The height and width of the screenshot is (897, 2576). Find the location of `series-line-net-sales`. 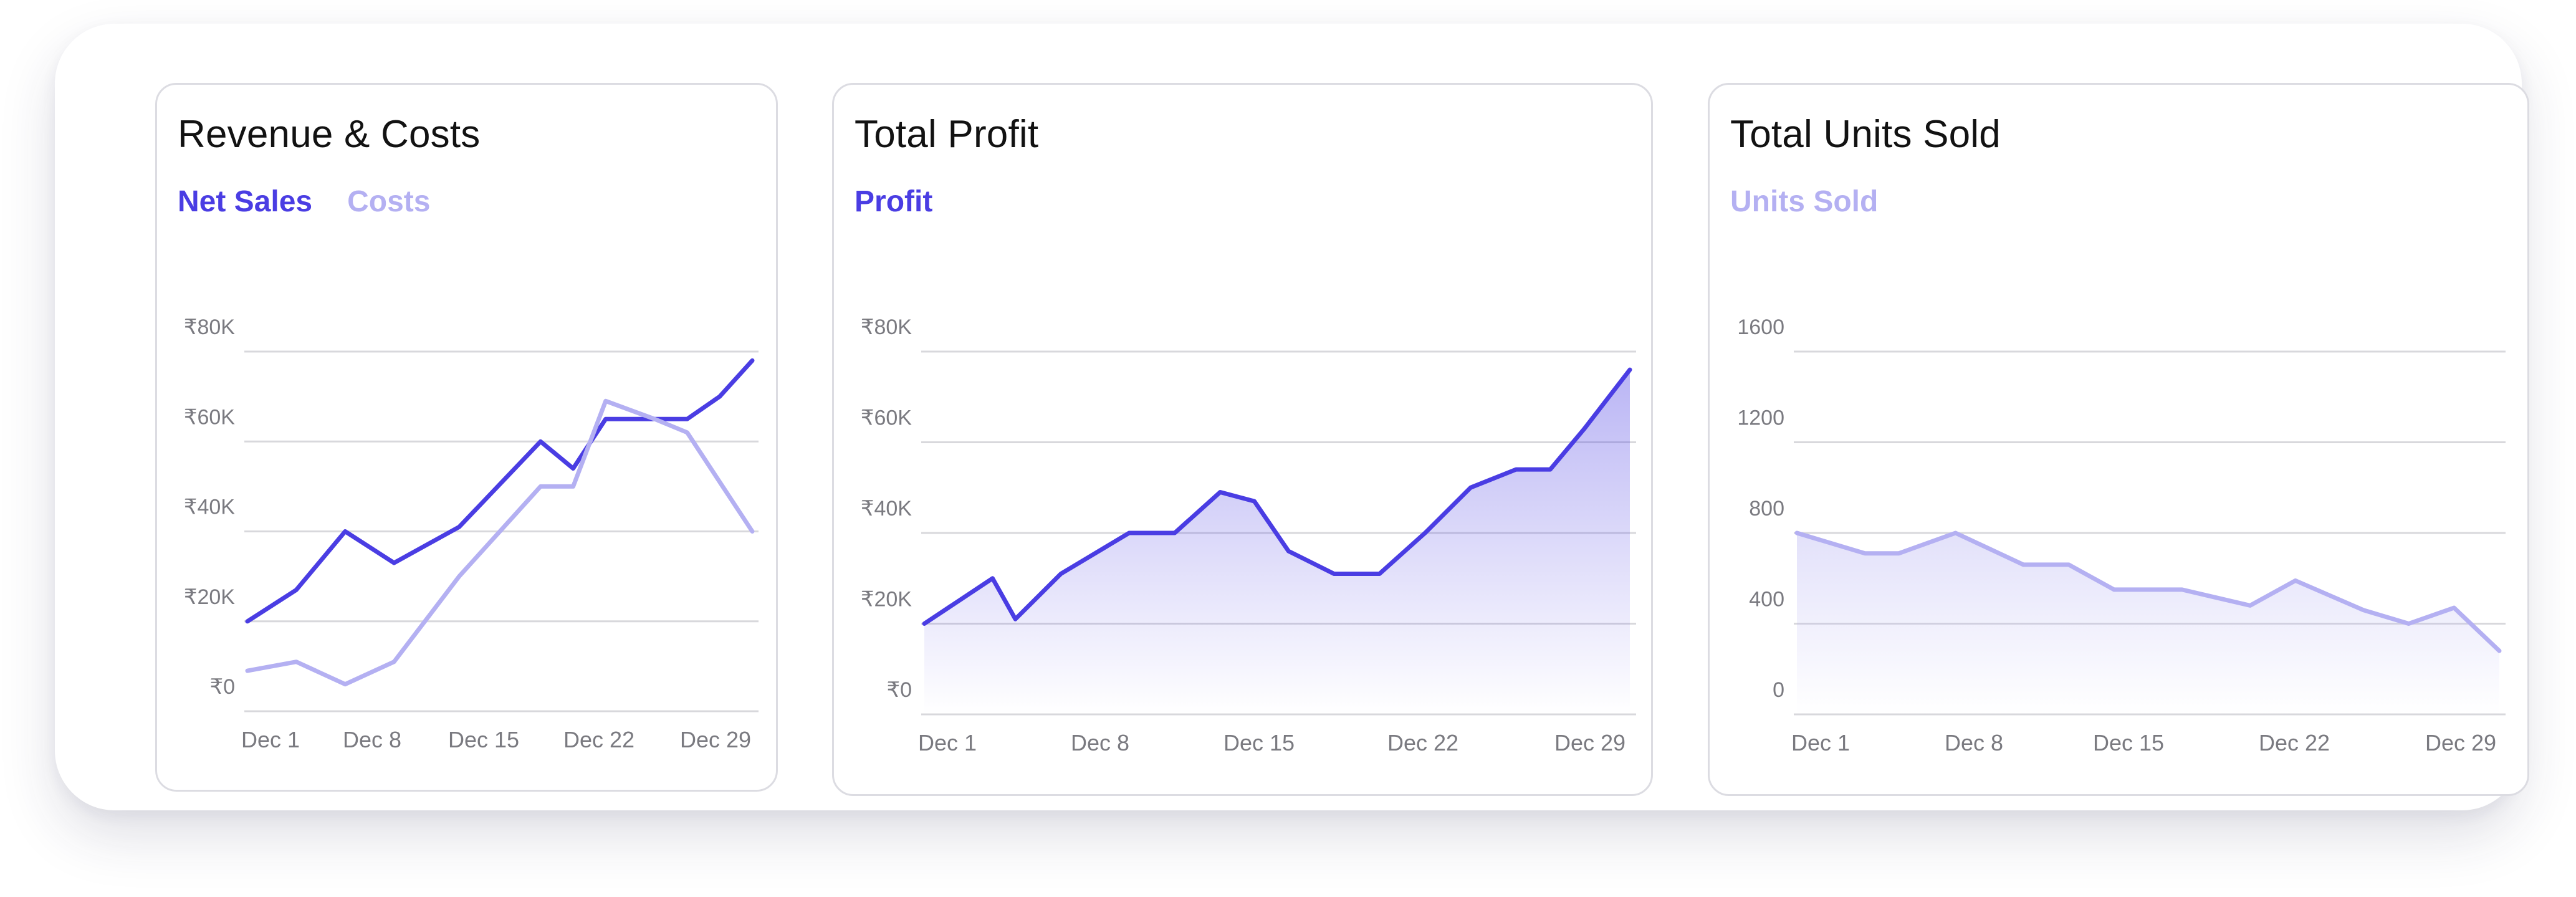

series-line-net-sales is located at coordinates (500, 491).